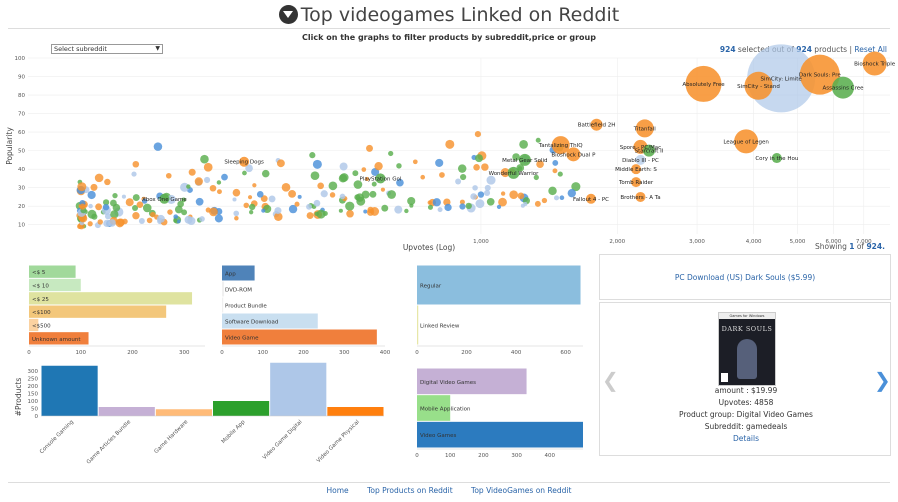 The height and width of the screenshot is (502, 898). I want to click on product-title-panel: PC Download (US) Dark Souls ($5.99), so click(745, 277).